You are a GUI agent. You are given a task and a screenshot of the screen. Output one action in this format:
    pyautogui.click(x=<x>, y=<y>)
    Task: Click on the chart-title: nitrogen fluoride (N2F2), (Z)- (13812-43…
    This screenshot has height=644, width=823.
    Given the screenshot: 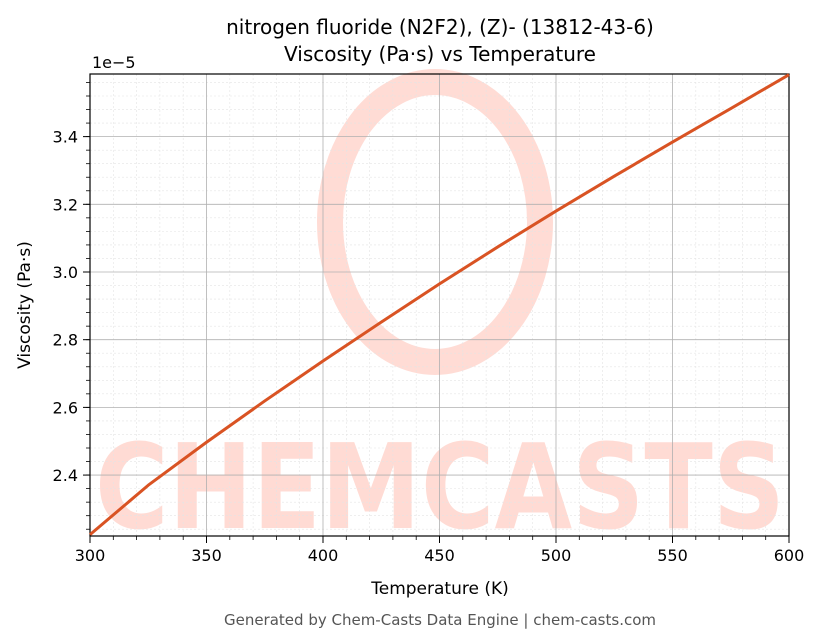 What is the action you would take?
    pyautogui.click(x=440, y=27)
    